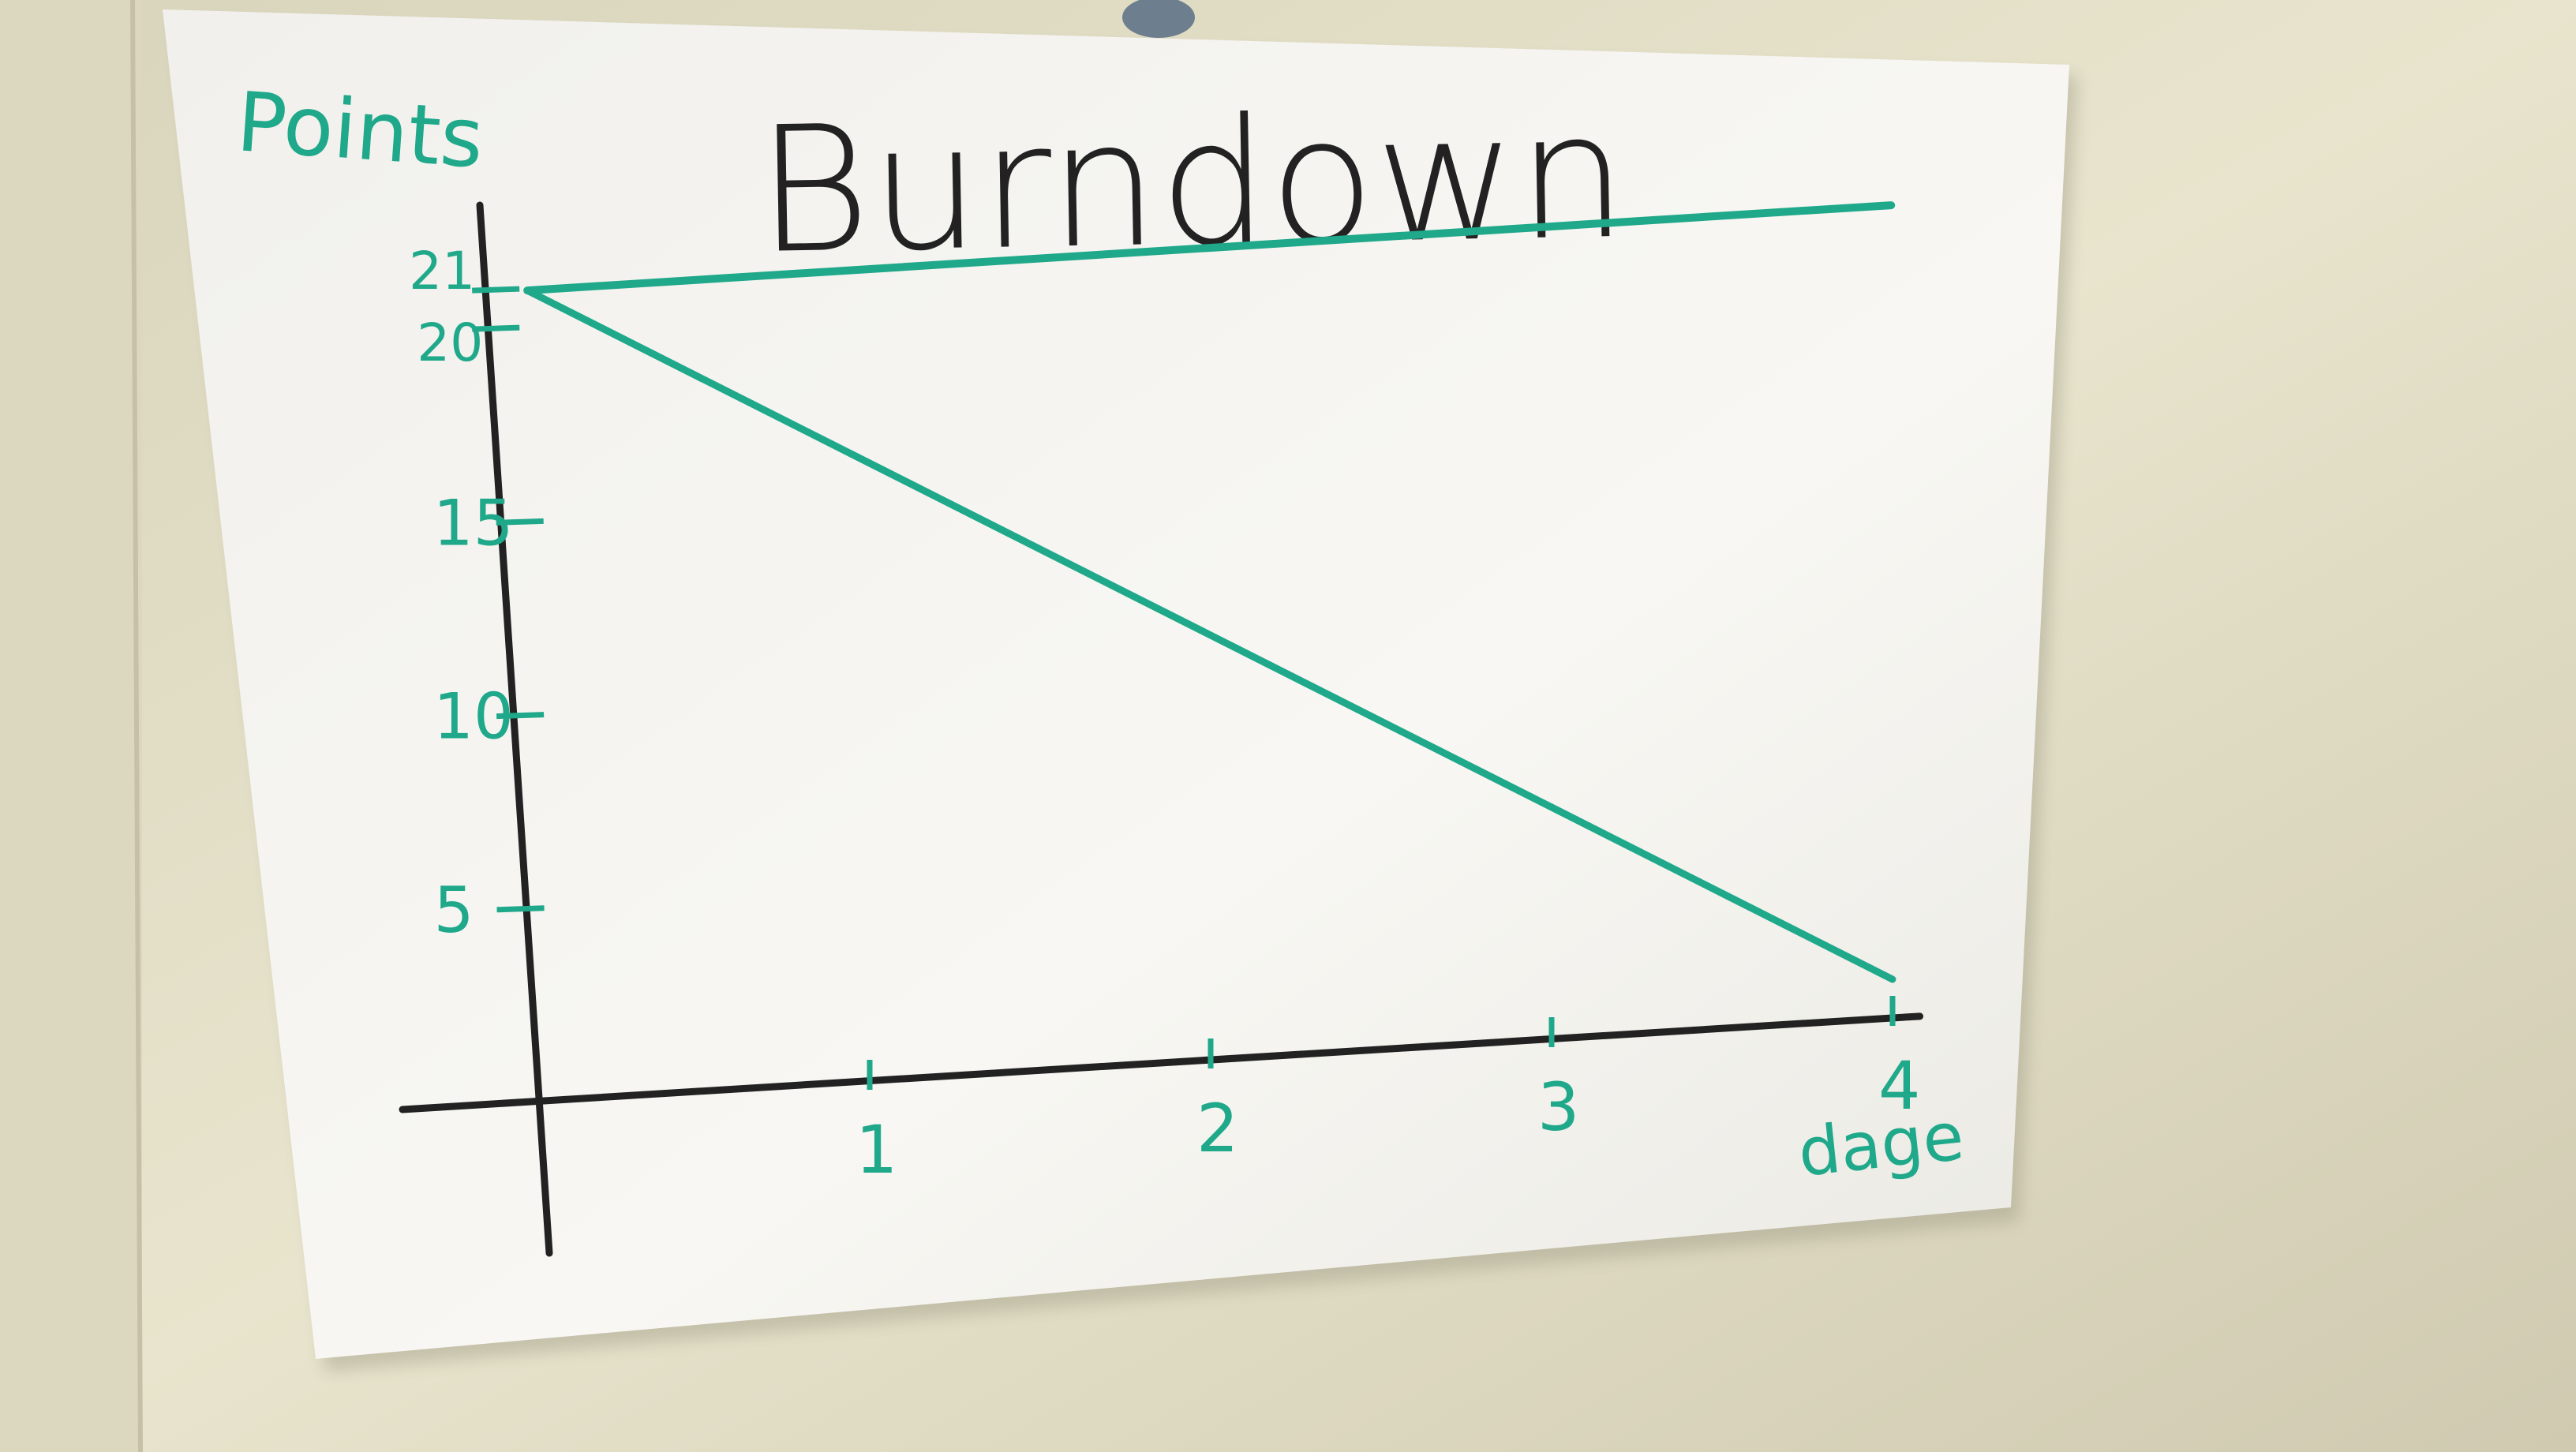 The width and height of the screenshot is (2576, 1452). I want to click on y-axis-label: Points, so click(360, 129).